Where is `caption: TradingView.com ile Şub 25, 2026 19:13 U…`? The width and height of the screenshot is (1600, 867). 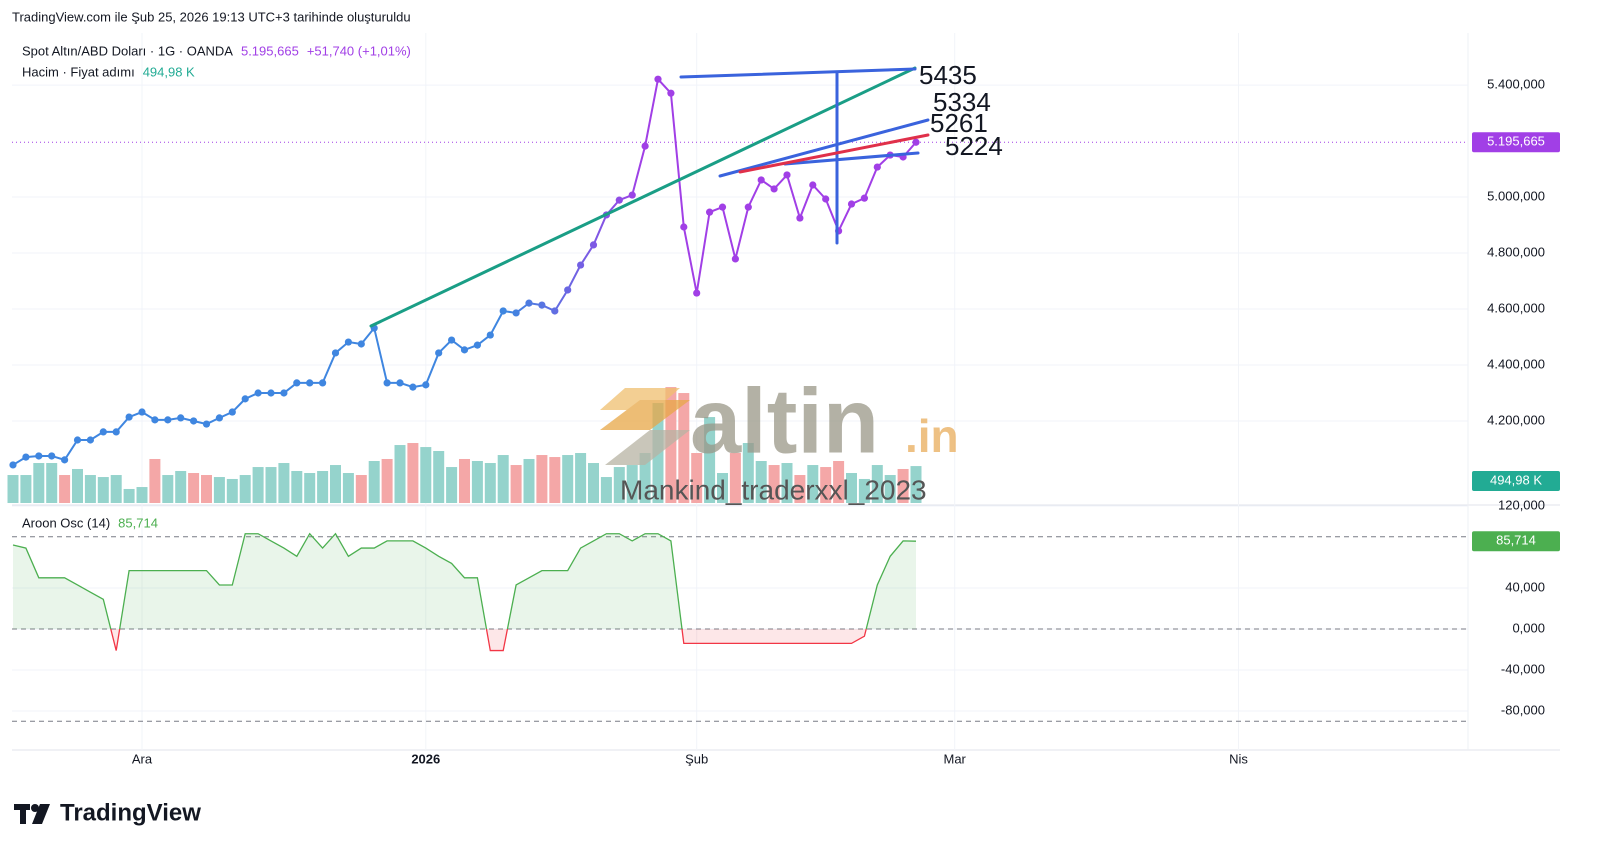
caption: TradingView.com ile Şub 25, 2026 19:13 U… is located at coordinates (211, 16).